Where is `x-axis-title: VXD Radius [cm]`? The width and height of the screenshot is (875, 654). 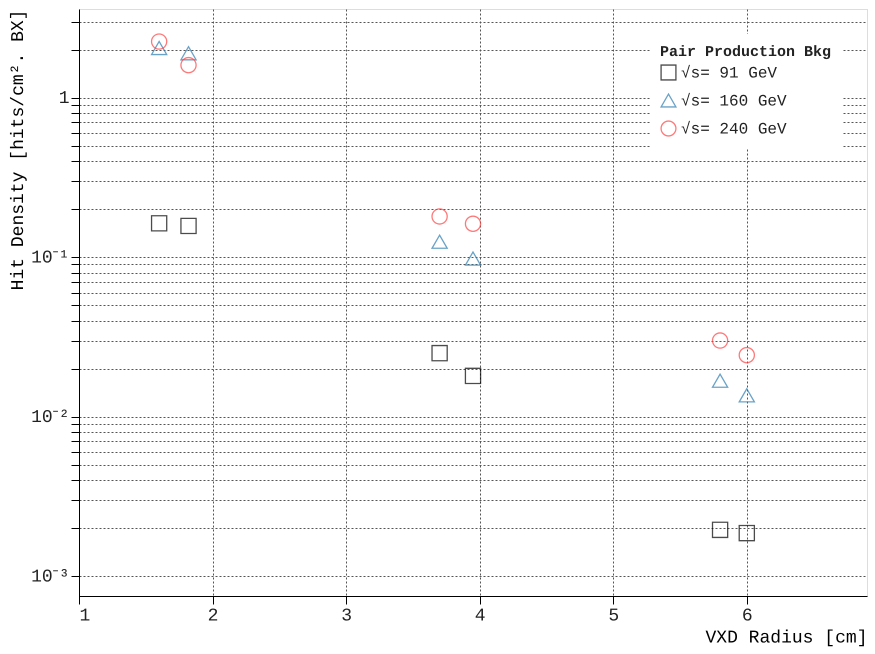
x-axis-title: VXD Radius [cm] is located at coordinates (786, 638).